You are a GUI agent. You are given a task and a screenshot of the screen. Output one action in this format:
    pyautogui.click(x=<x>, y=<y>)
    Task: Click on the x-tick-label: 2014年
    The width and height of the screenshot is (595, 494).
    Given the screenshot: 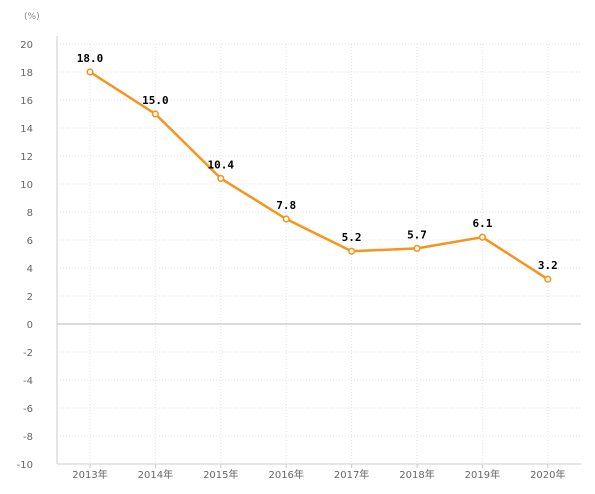 What is the action you would take?
    pyautogui.click(x=155, y=474)
    